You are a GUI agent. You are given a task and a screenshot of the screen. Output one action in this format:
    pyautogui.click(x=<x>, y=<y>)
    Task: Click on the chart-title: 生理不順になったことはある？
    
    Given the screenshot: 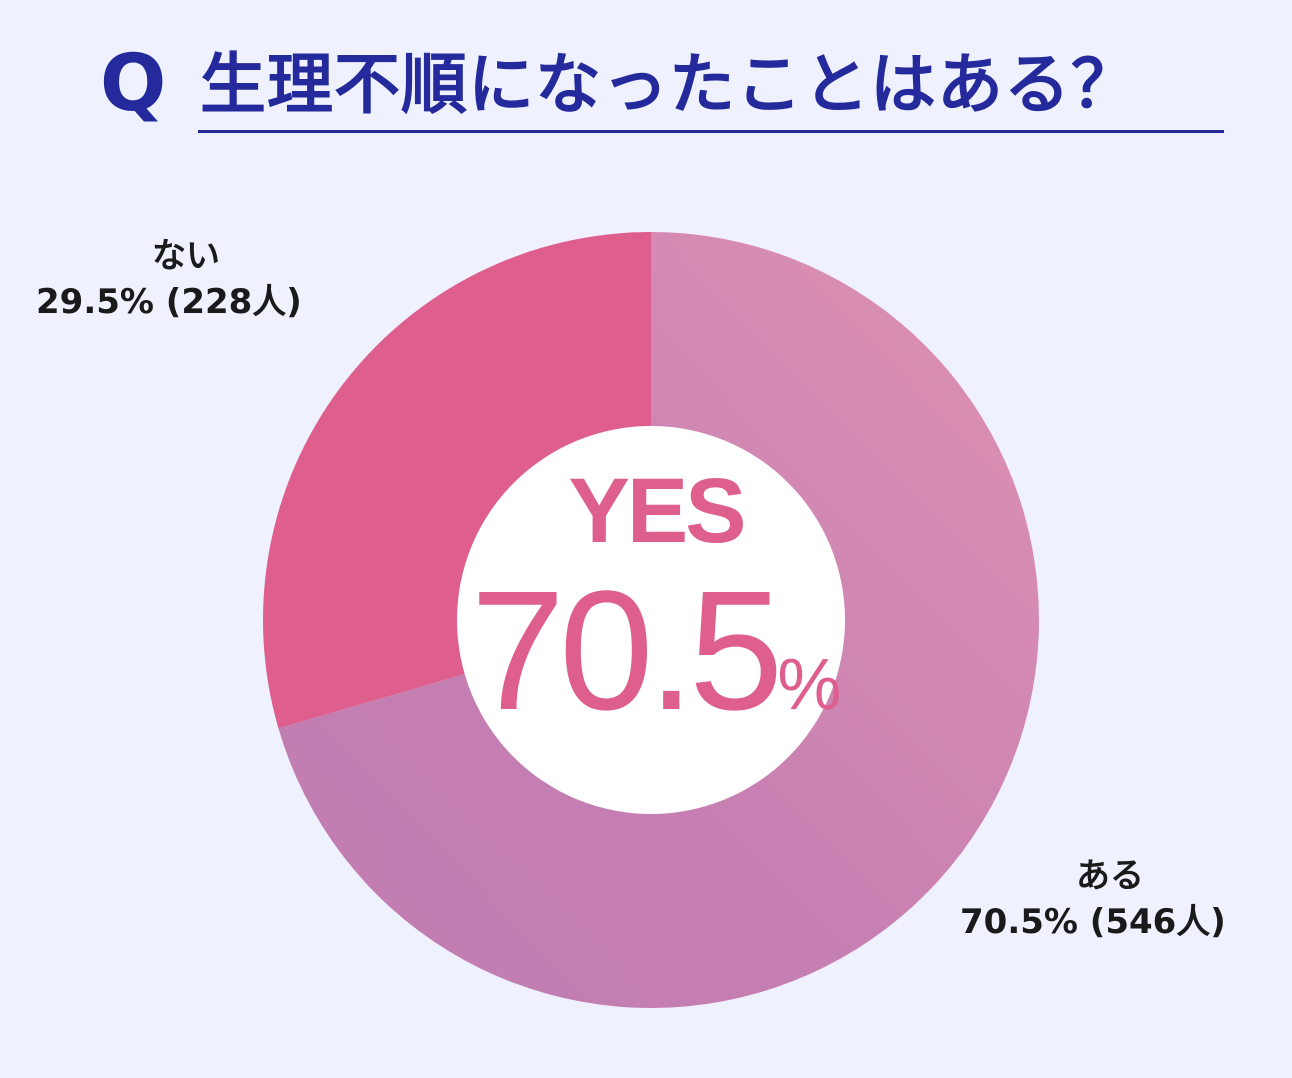 What is the action you would take?
    pyautogui.click(x=669, y=84)
    